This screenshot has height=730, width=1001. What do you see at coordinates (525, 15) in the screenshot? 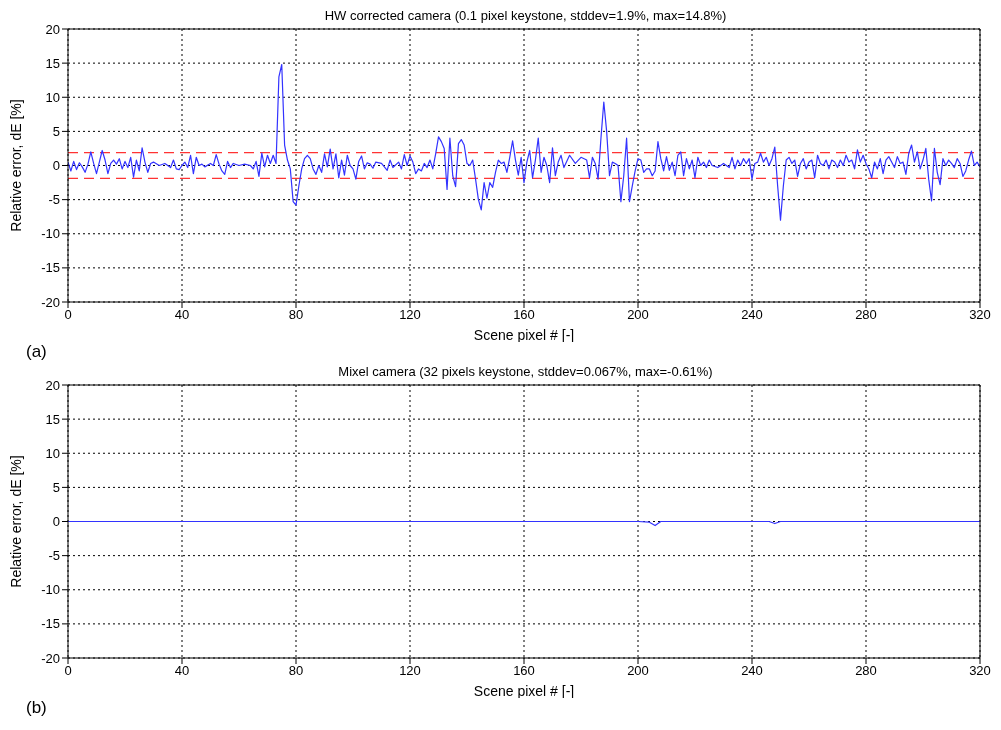
I see `chart-title: HW corrected camera (0.1 pixel keystone, stddev=1.9%, max=14.8%)` at bounding box center [525, 15].